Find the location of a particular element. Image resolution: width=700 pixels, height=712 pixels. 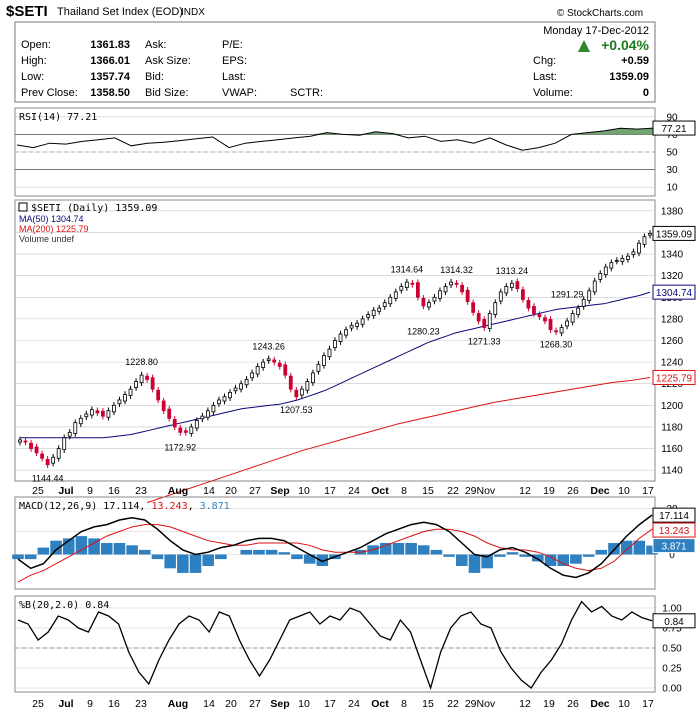

ma50-legend: MA(50) 1304.74 is located at coordinates (51, 219).